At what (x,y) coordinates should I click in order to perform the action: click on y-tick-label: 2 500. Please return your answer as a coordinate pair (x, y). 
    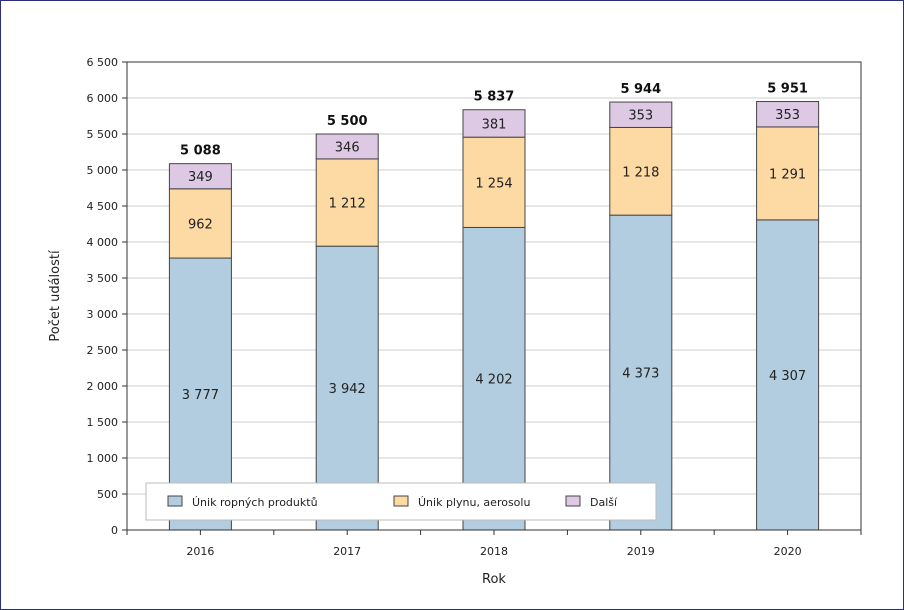
    Looking at the image, I should click on (103, 350).